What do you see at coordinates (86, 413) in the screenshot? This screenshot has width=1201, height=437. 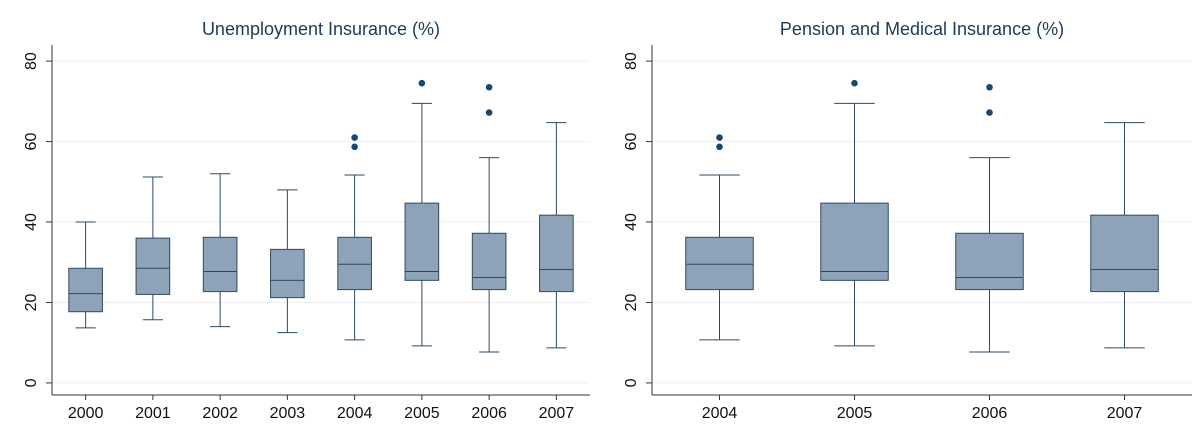 I see `x-tick-label: 2000` at bounding box center [86, 413].